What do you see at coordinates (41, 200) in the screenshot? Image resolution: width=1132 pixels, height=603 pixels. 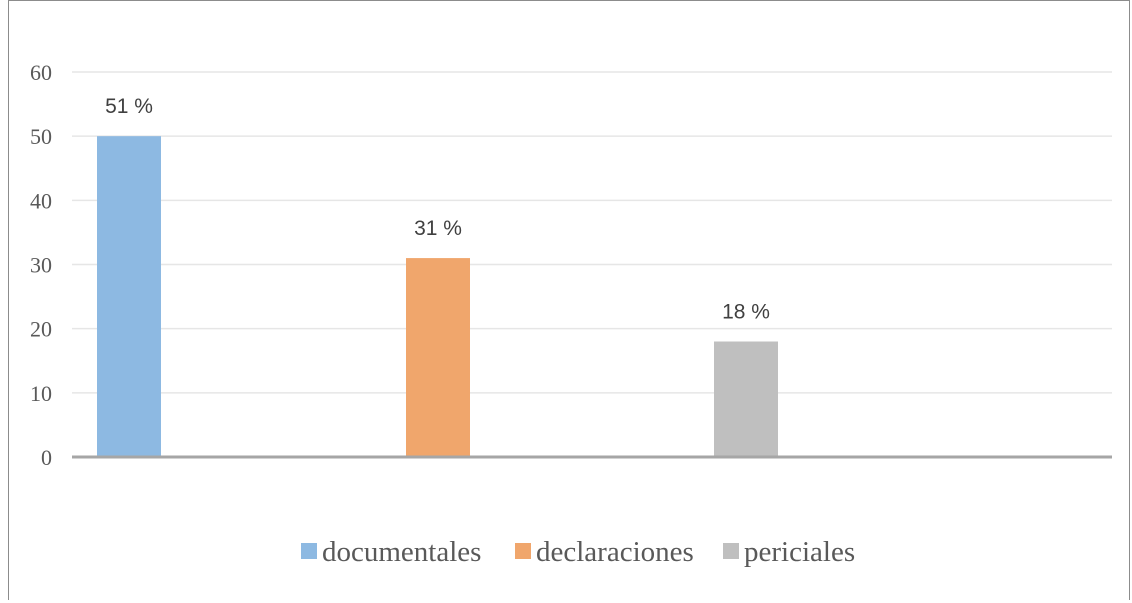 I see `y-tick-label: 40` at bounding box center [41, 200].